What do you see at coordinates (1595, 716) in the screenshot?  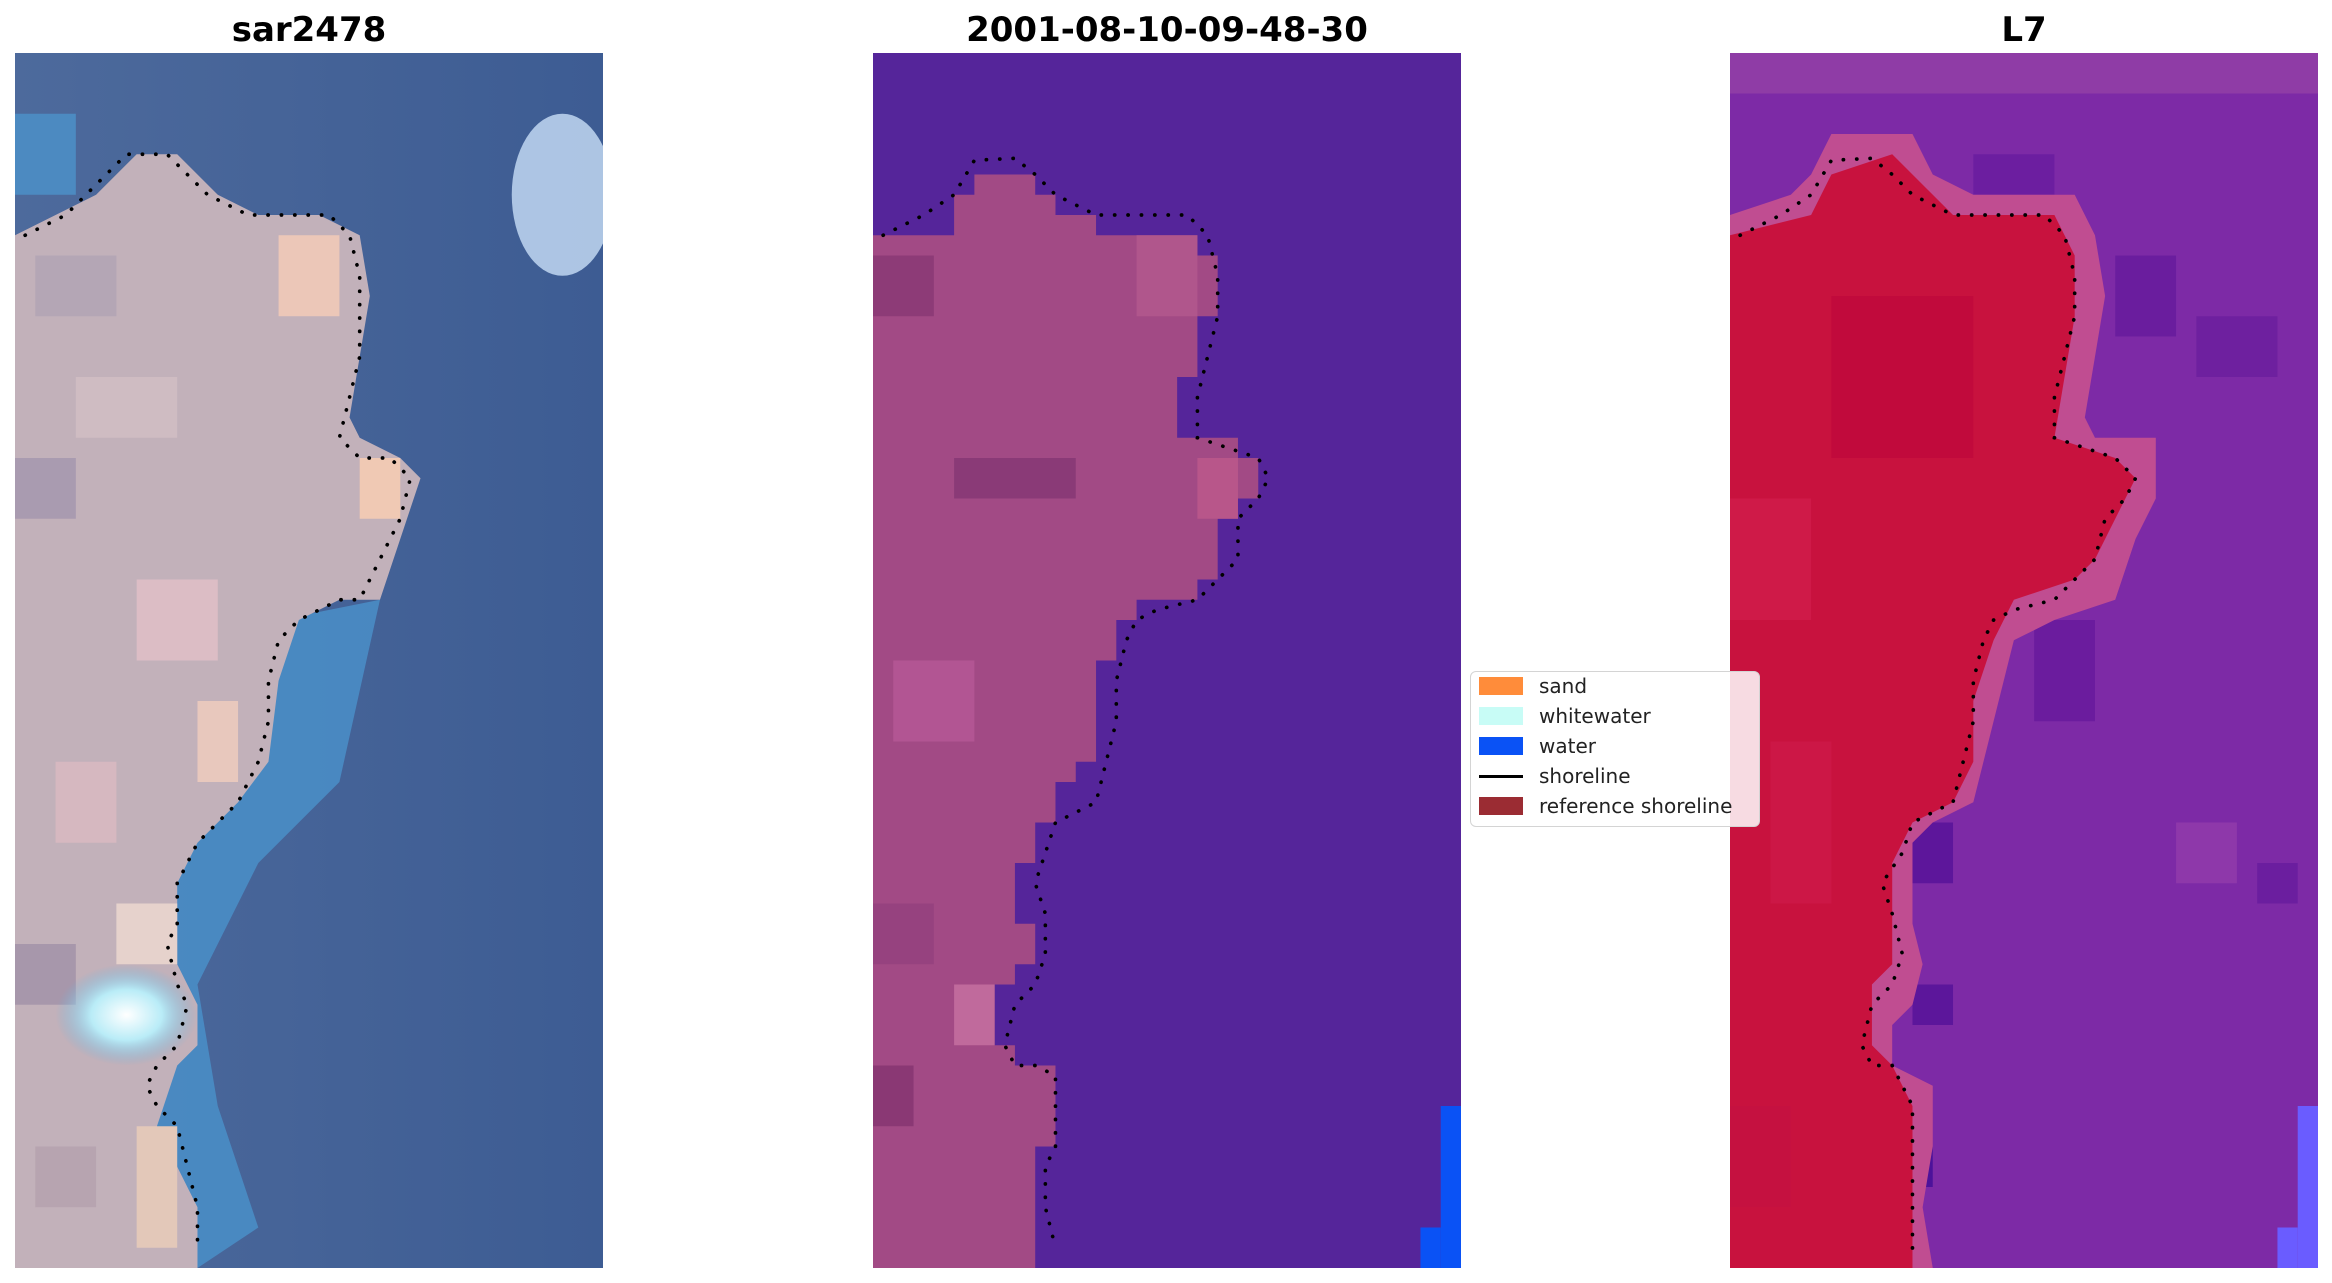 I see `legend-label: whitewater` at bounding box center [1595, 716].